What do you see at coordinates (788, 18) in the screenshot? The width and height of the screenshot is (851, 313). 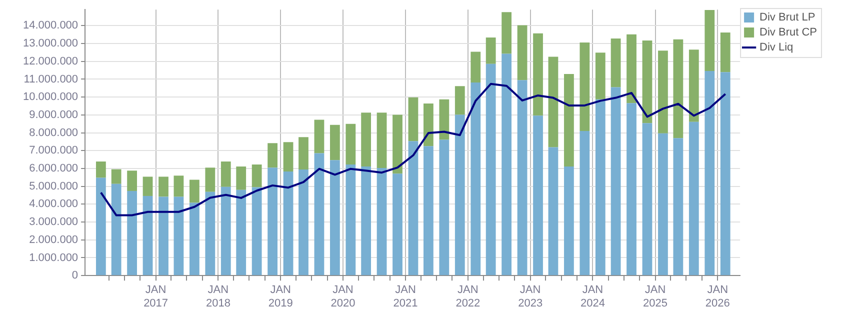 I see `legend-label: Div Brut LP` at bounding box center [788, 18].